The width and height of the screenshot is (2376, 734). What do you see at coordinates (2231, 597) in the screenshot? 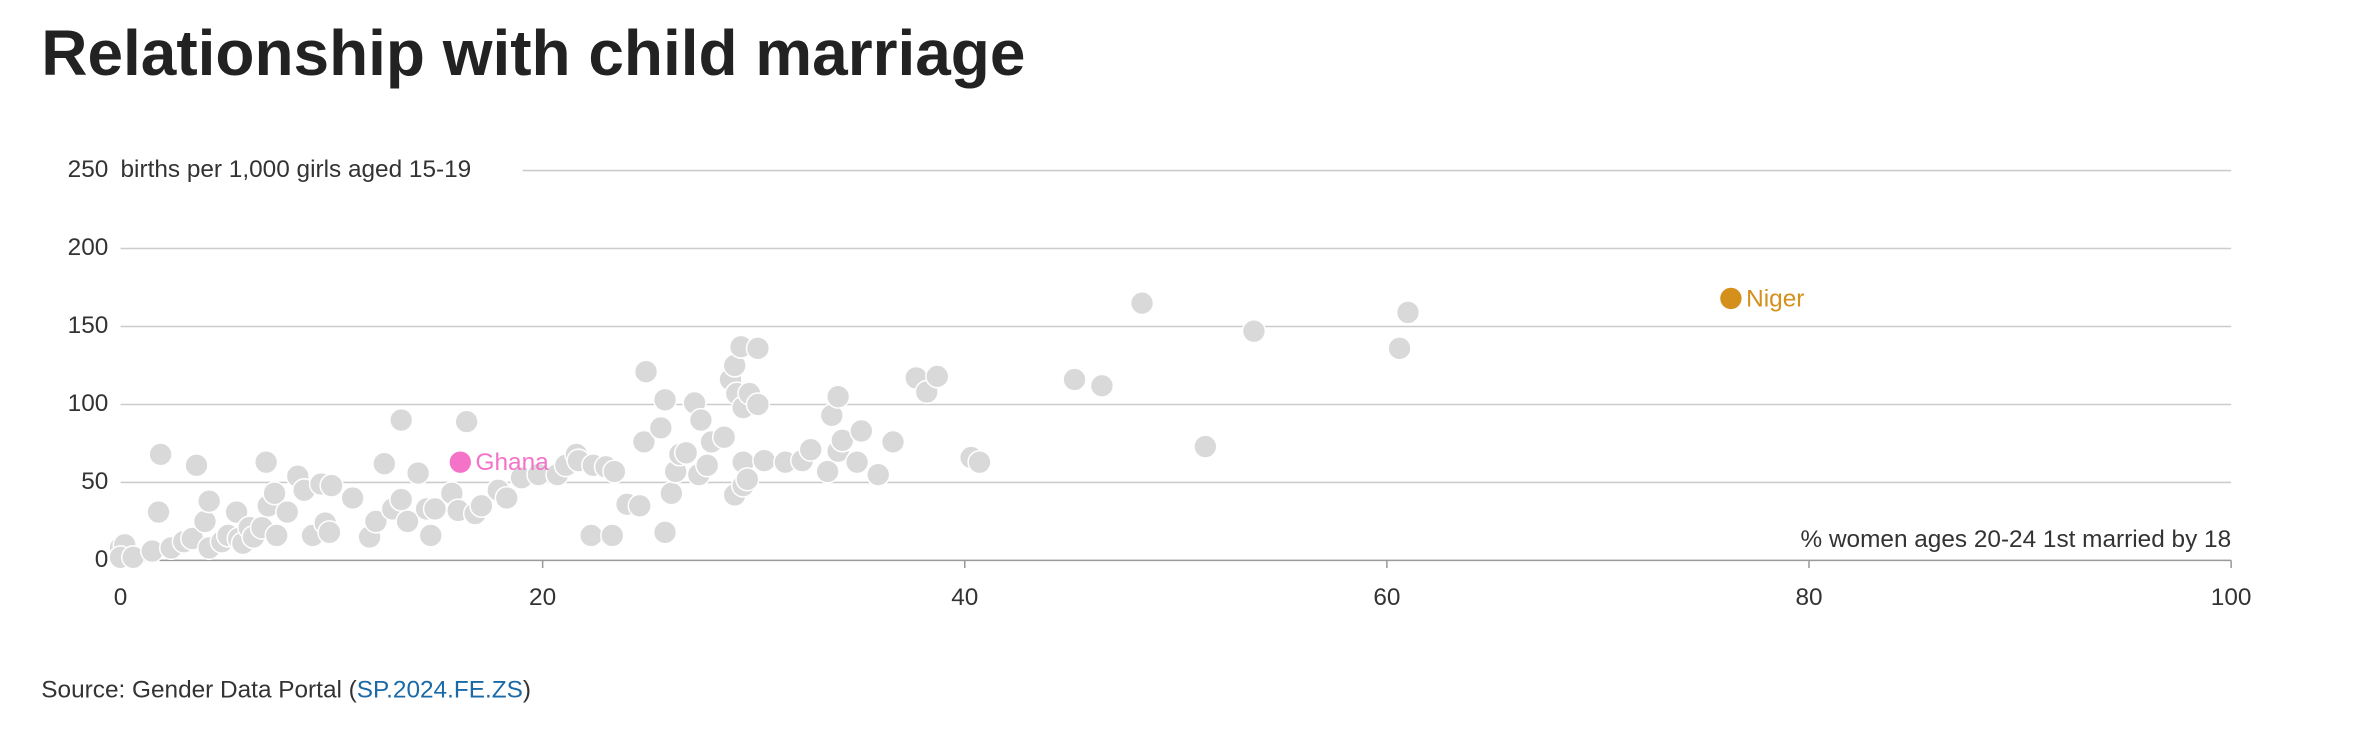
I see `x-tick-label: 100` at bounding box center [2231, 597].